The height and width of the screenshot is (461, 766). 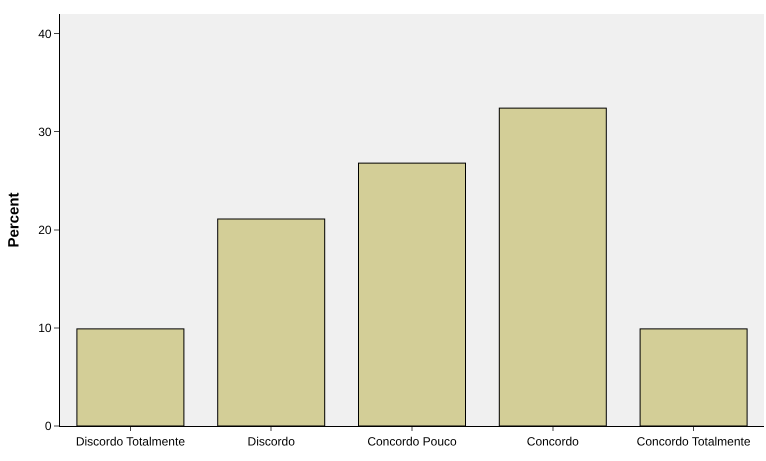 I want to click on x-tick-label: Concordo Pouco, so click(x=412, y=441).